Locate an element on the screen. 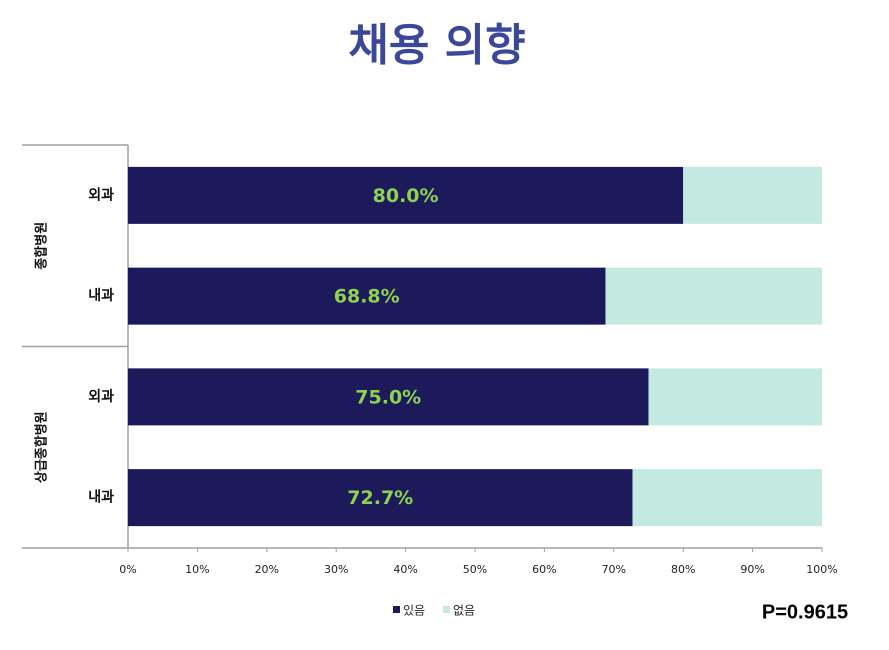  value-label: 68.8% is located at coordinates (367, 297).